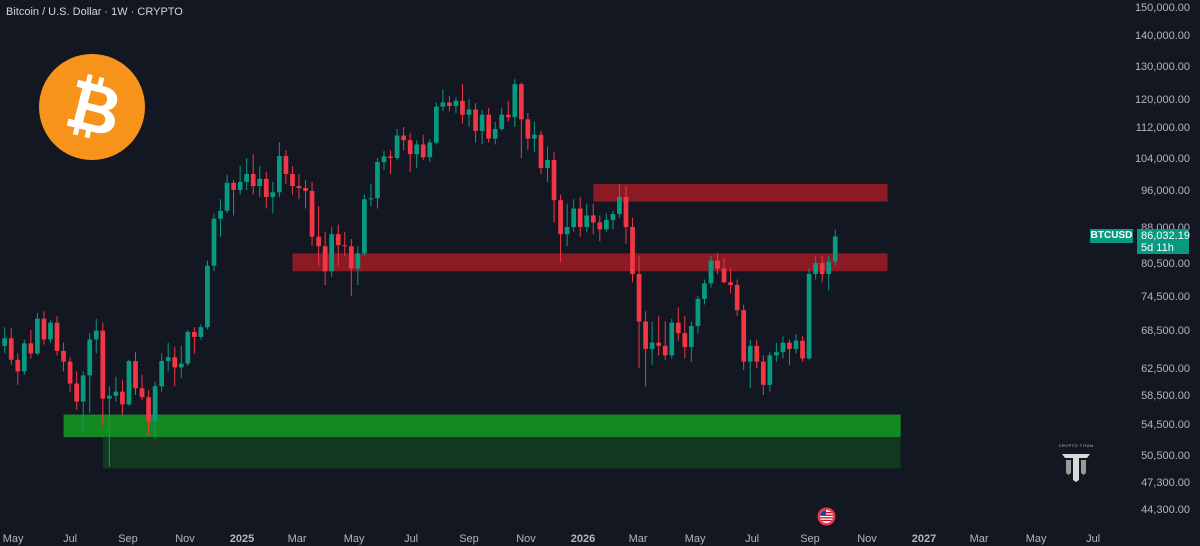 The image size is (1200, 546). I want to click on support-extension-zone, so click(501, 453).